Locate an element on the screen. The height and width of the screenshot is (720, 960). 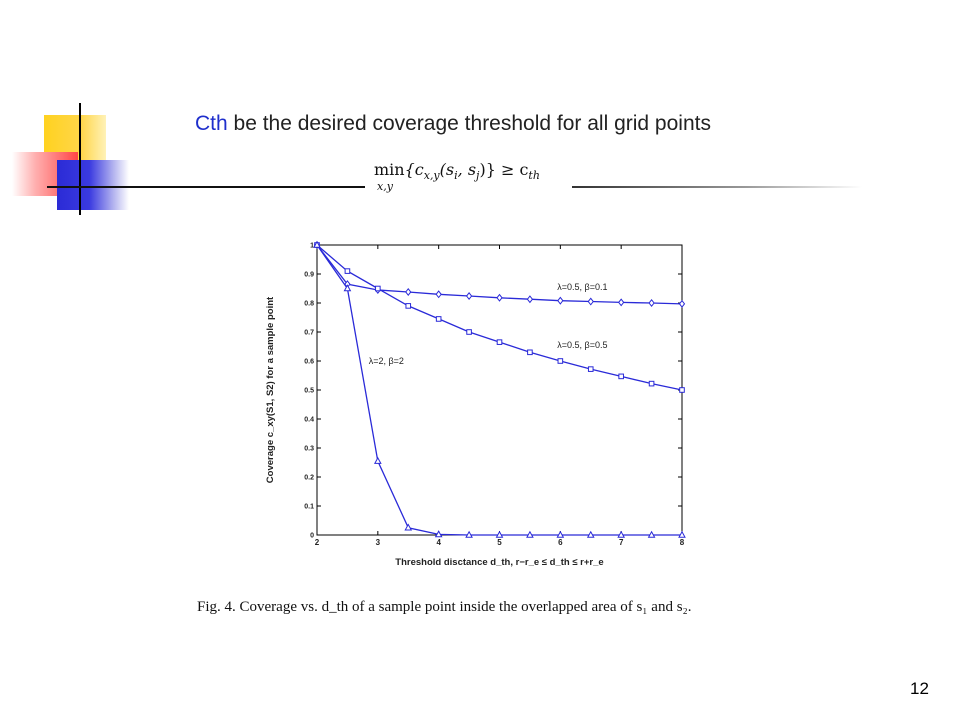
heading-highlight: Cth is located at coordinates (211, 123).